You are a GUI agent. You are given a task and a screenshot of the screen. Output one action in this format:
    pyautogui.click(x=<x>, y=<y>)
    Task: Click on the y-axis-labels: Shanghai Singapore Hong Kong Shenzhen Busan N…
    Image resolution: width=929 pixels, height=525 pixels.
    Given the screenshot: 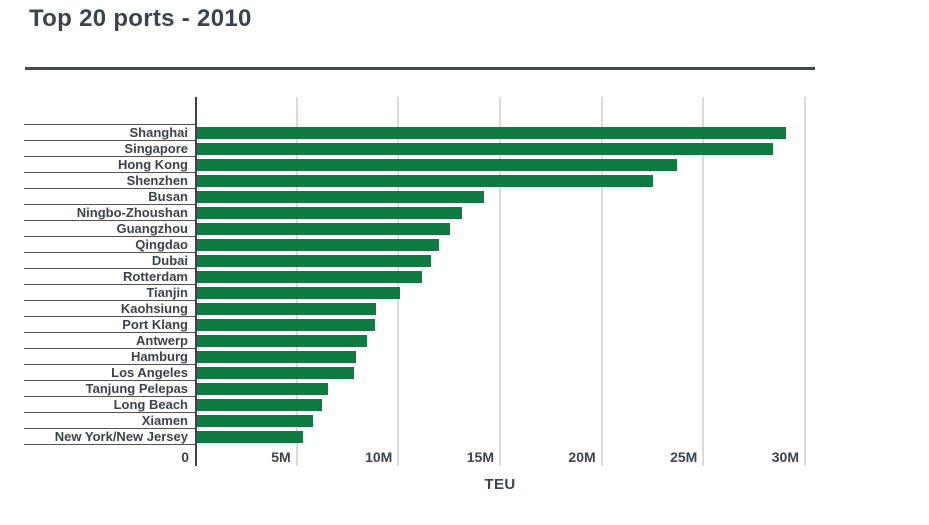 What is the action you would take?
    pyautogui.click(x=109, y=284)
    